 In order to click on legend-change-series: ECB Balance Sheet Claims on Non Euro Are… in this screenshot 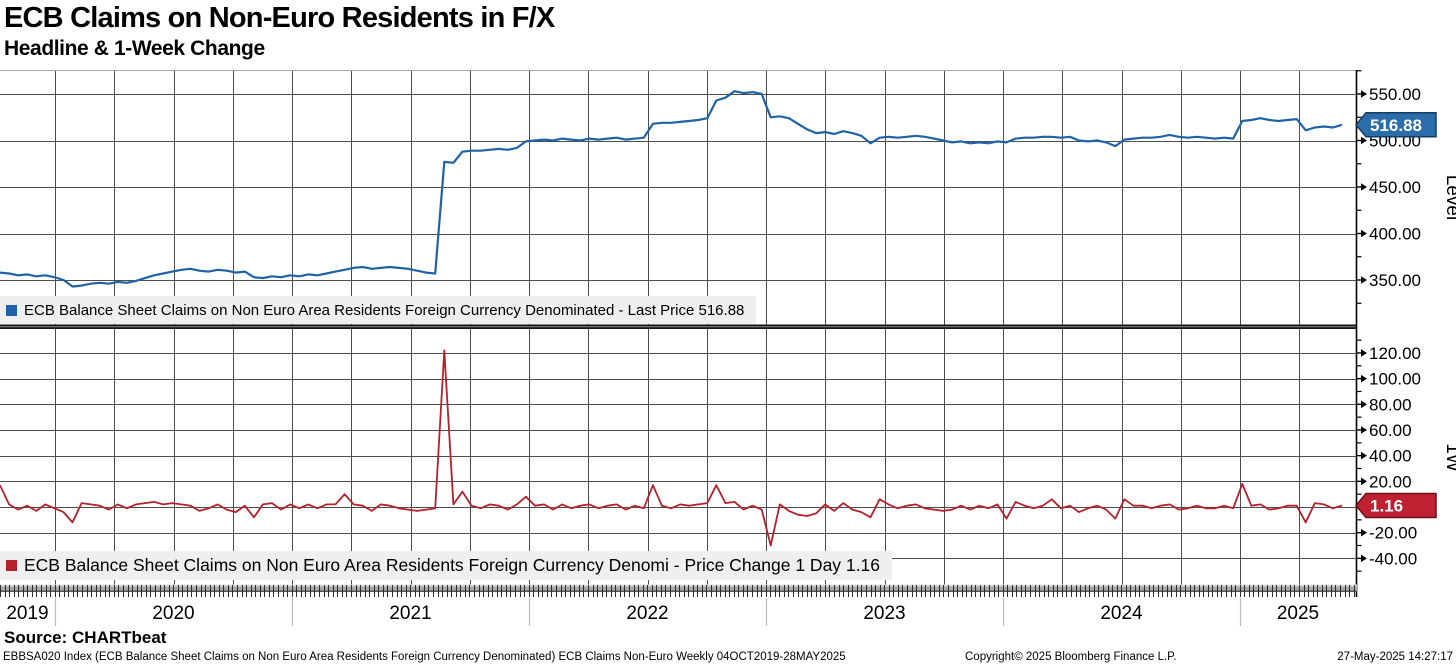, I will do `click(446, 565)`.